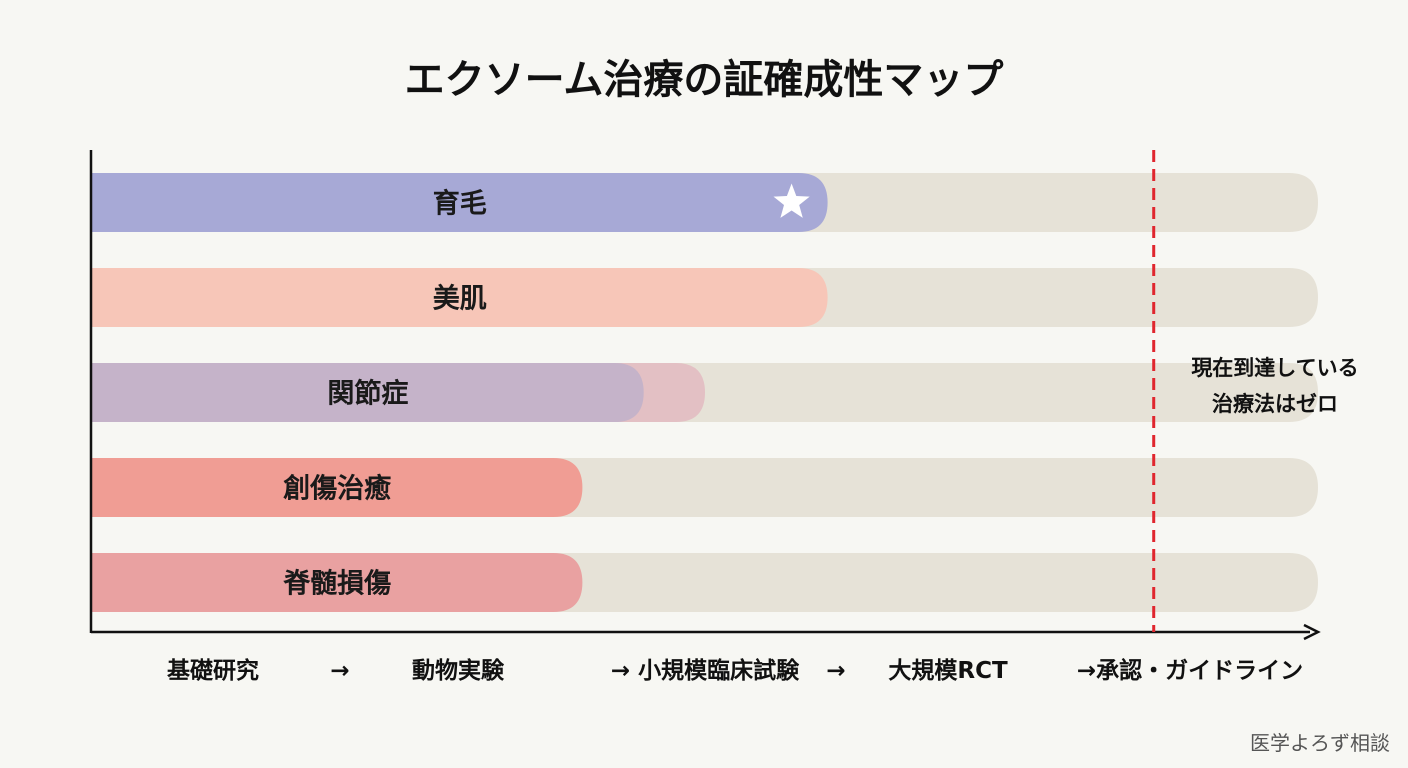 This screenshot has height=768, width=1408. I want to click on star-icon, so click(791, 200).